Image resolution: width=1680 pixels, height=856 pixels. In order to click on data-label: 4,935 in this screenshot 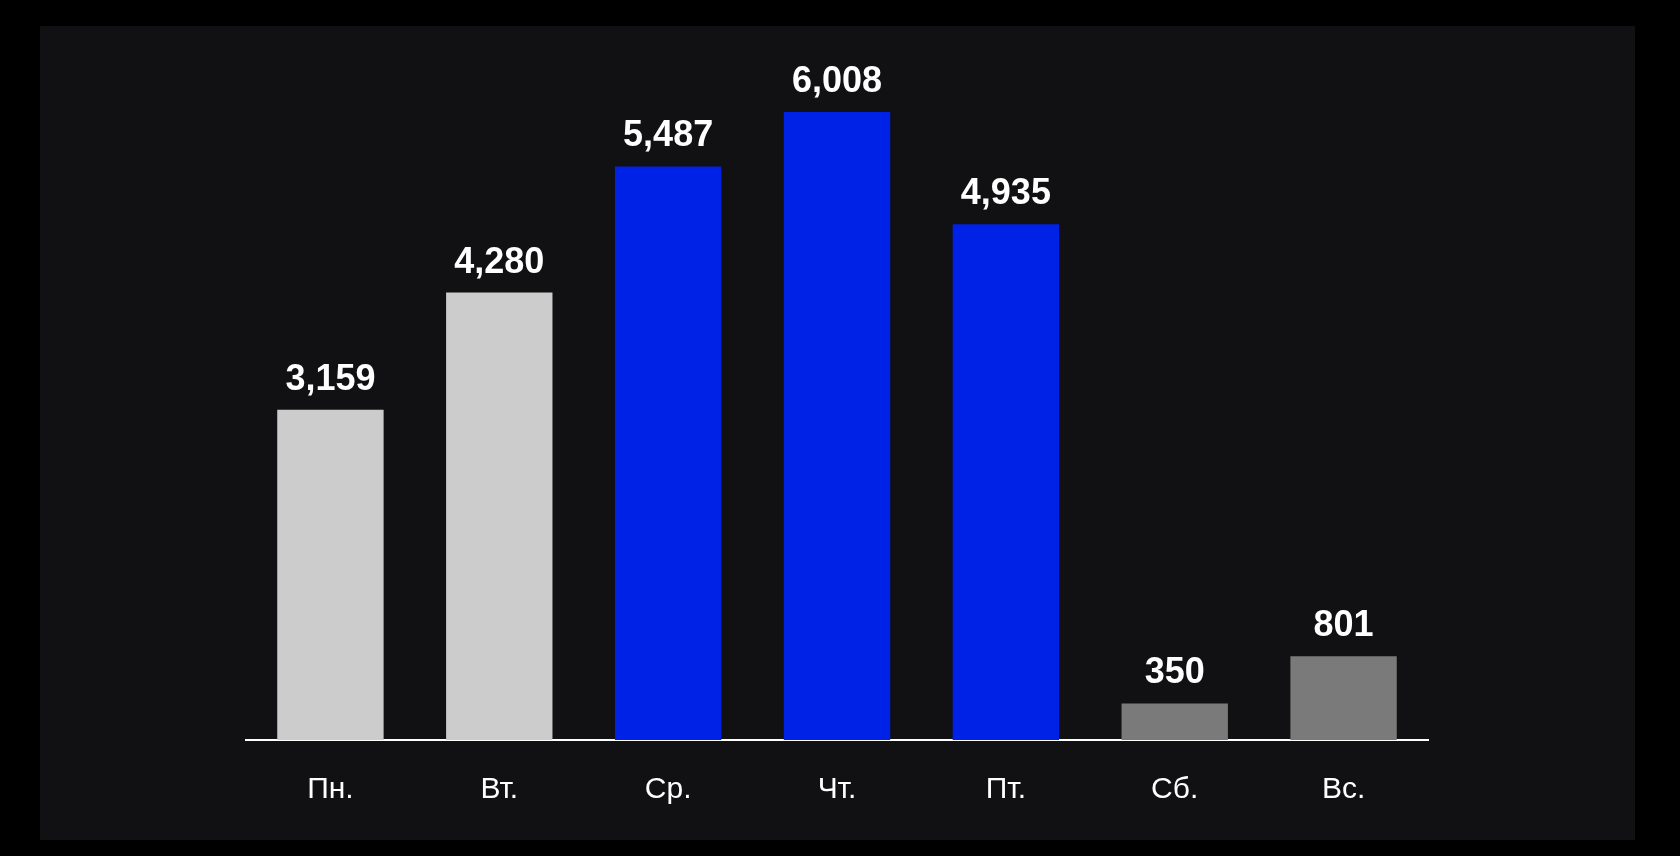, I will do `click(1005, 192)`.